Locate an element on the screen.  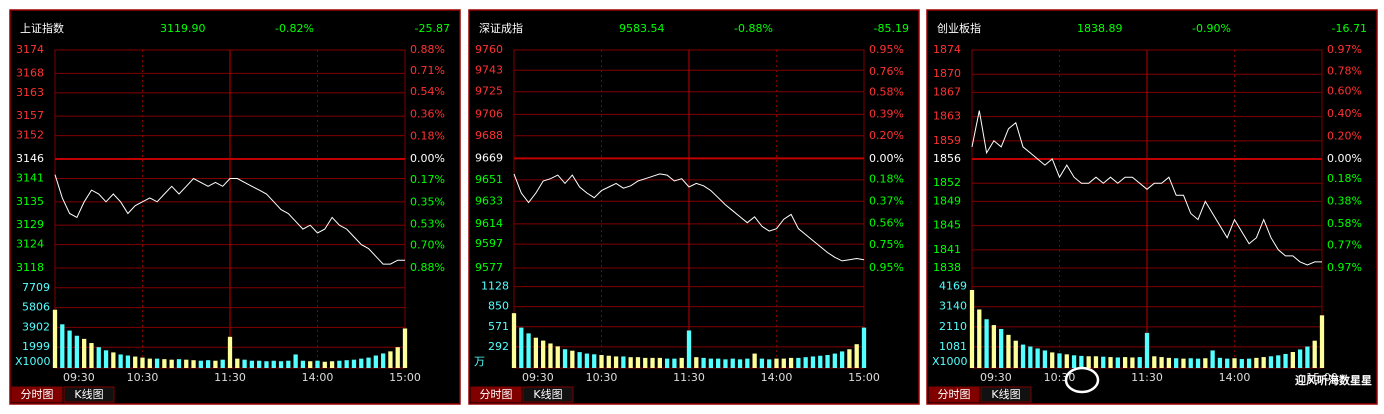
change-value: -25.87 is located at coordinates (432, 28).